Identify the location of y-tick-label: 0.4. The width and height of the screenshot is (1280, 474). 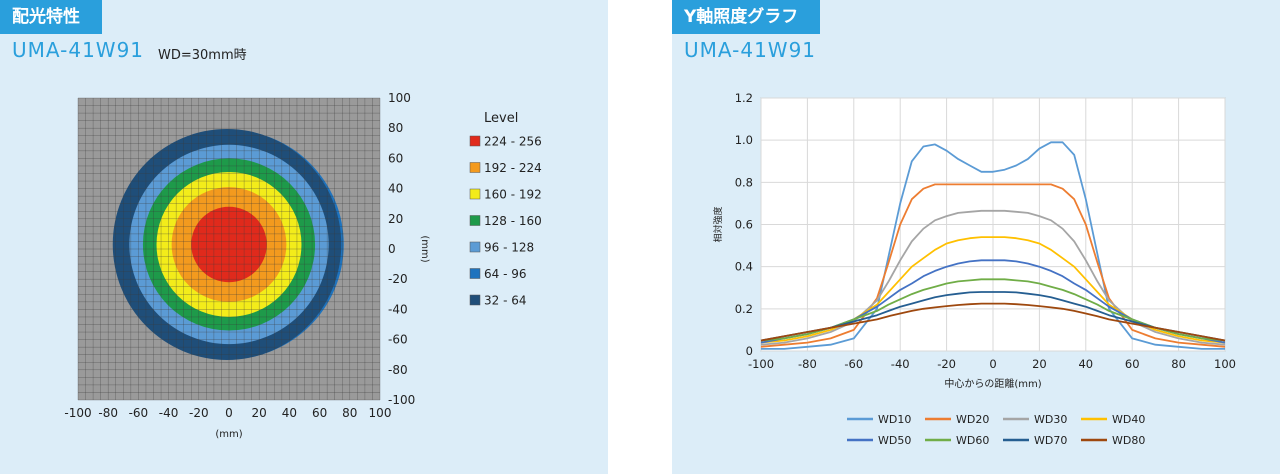
(744, 267).